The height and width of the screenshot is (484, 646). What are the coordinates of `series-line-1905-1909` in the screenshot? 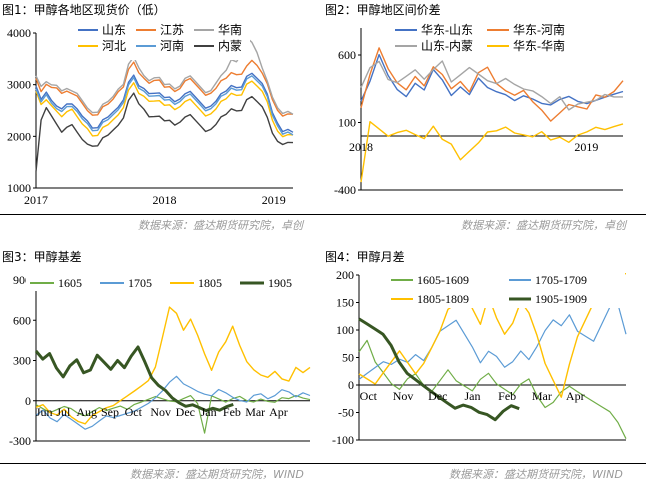 It's located at (439, 369).